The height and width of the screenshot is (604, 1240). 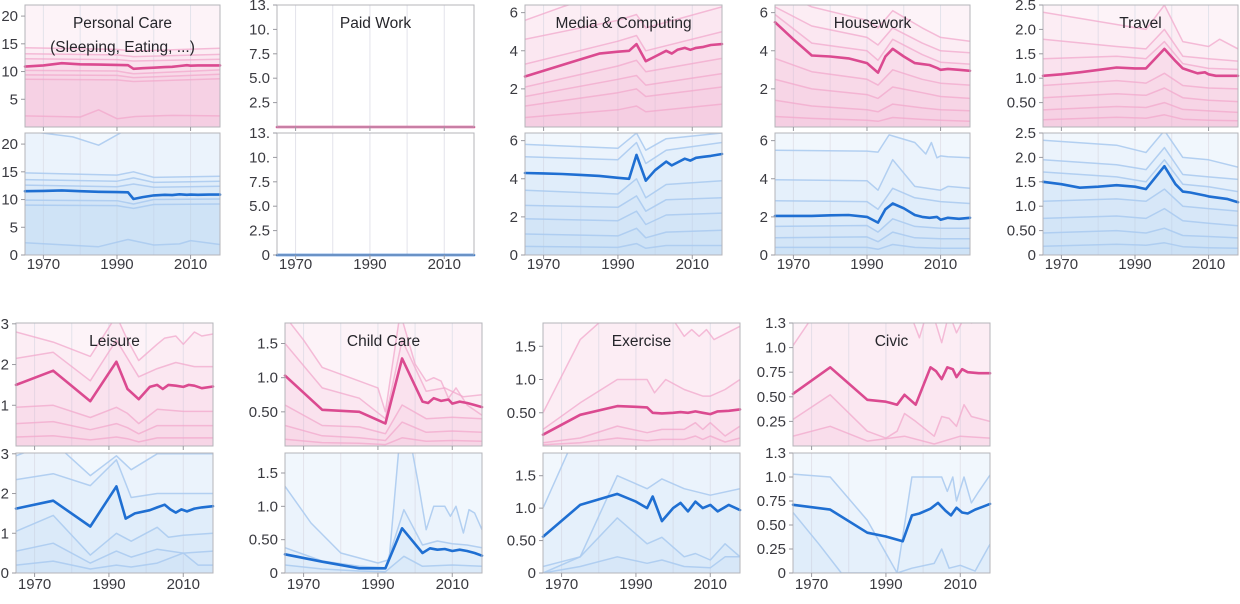 What do you see at coordinates (872, 66) in the screenshot?
I see `pink-plot-background` at bounding box center [872, 66].